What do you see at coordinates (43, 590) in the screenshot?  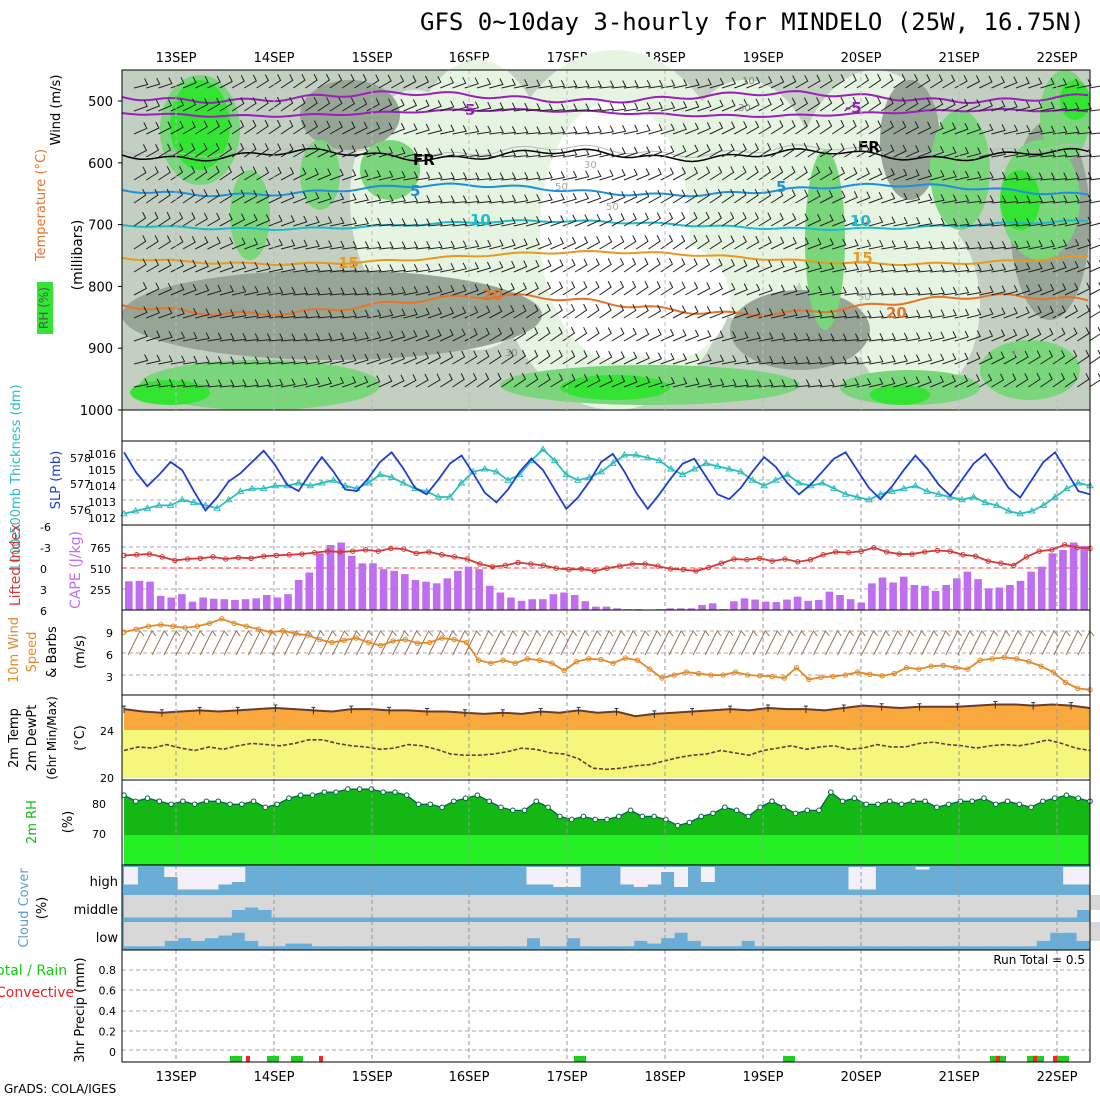 I see `li-tick: 3` at bounding box center [43, 590].